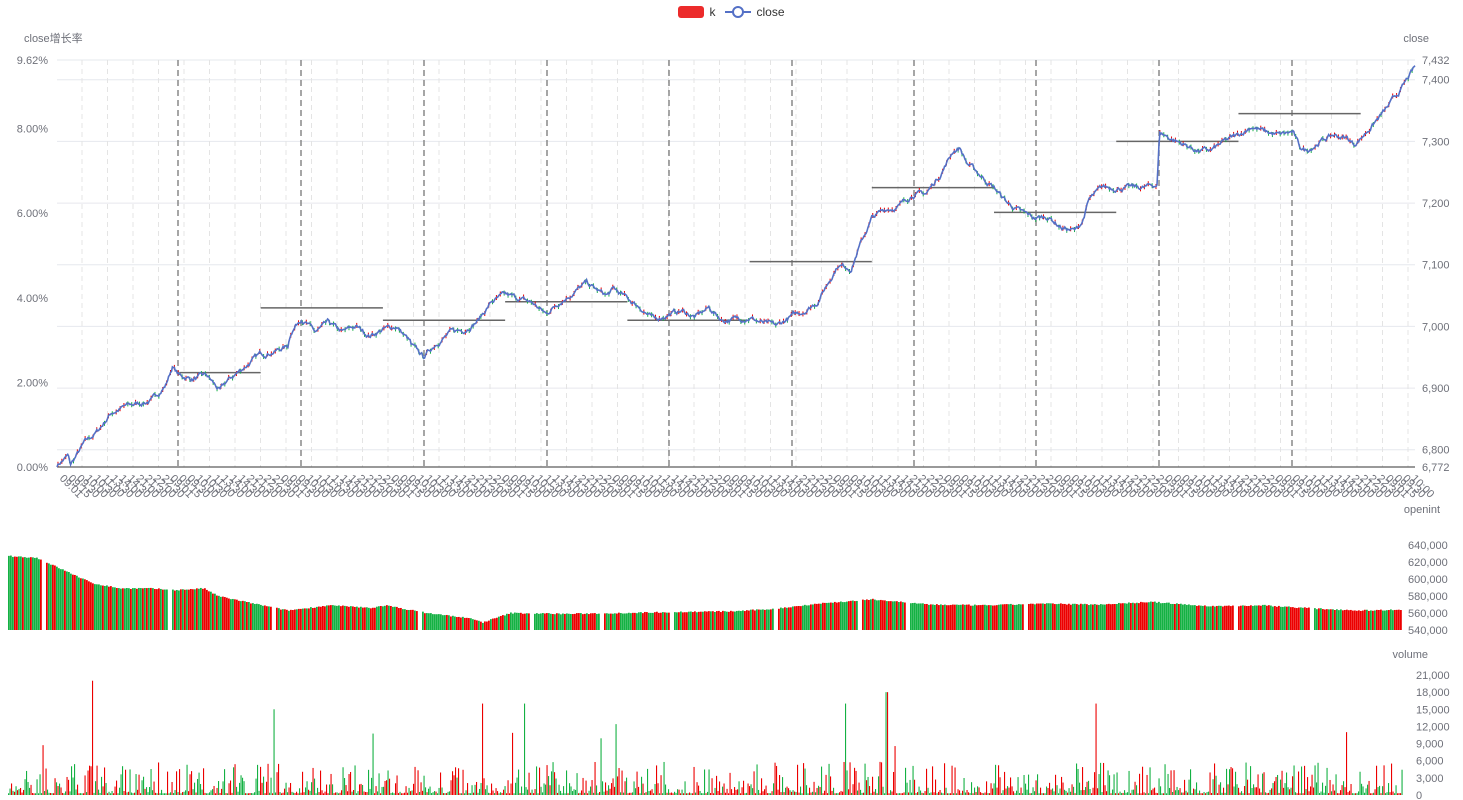  What do you see at coordinates (696, 12) in the screenshot?
I see `legend-item-k: k` at bounding box center [696, 12].